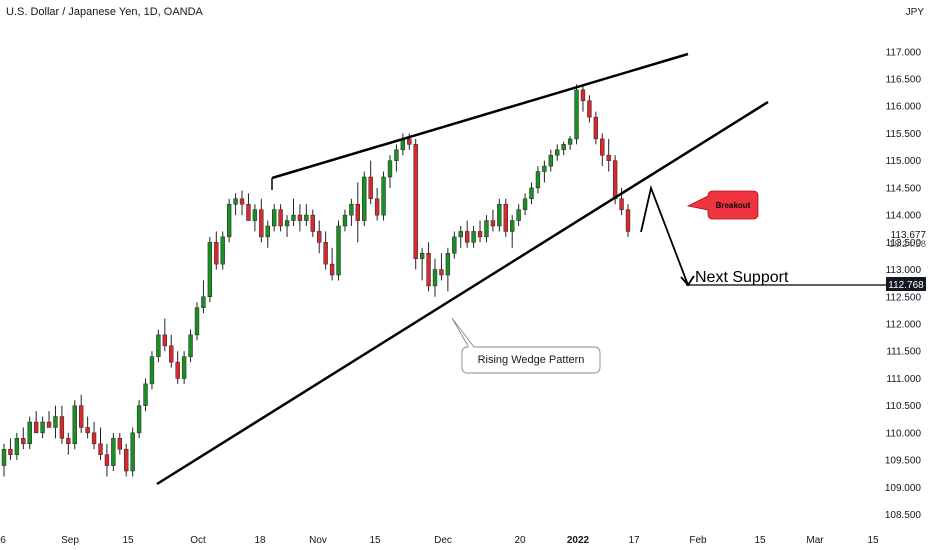  I want to click on next-support-label: Next Support, so click(742, 277).